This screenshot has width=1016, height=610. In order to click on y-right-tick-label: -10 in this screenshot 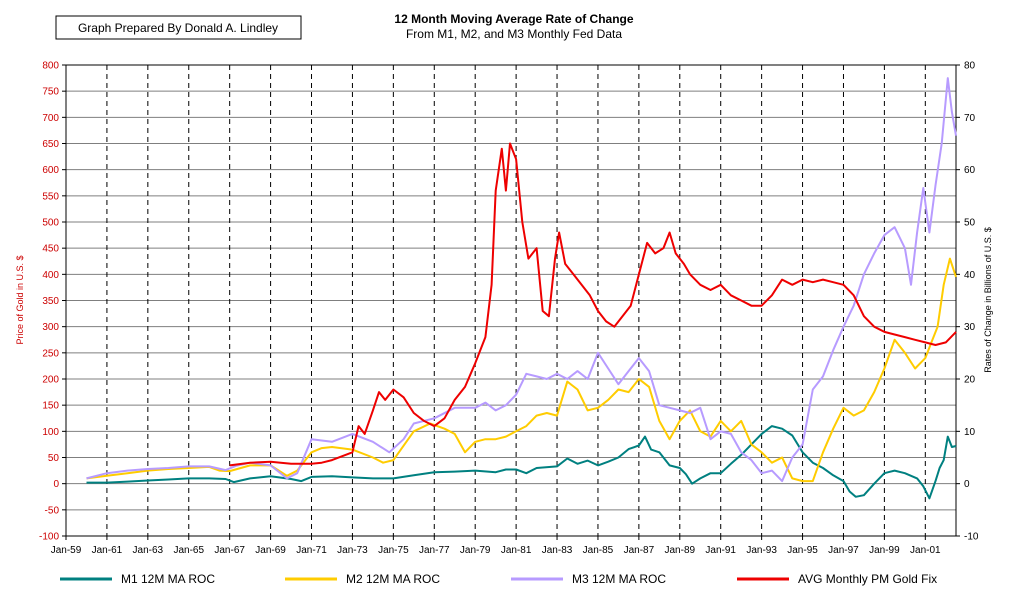, I will do `click(971, 537)`.